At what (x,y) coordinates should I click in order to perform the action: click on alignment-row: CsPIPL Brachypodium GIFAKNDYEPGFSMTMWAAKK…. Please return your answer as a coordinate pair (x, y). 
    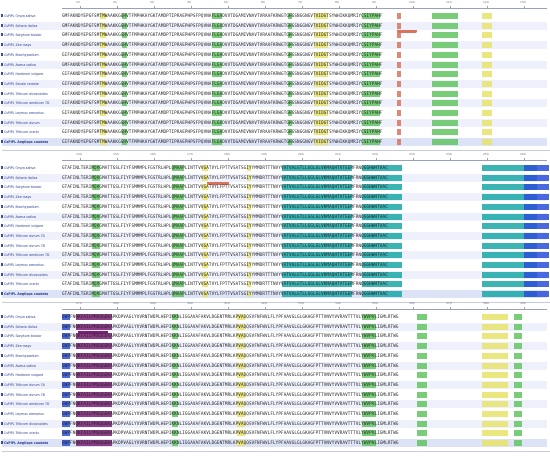
    Looking at the image, I should click on (274, 55).